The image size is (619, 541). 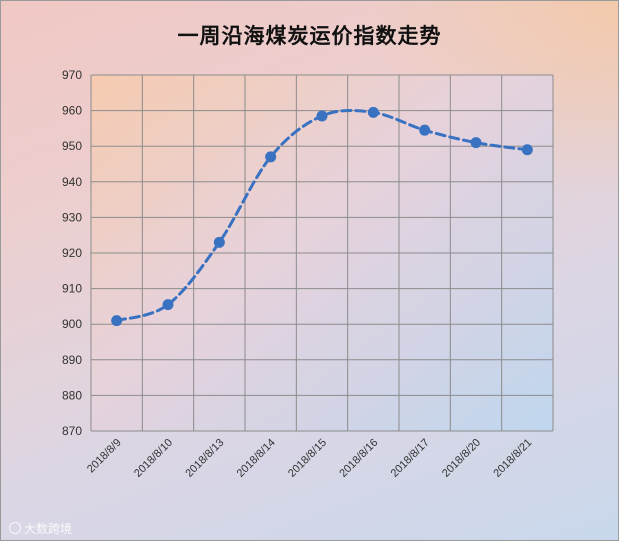 I want to click on y-tick-label: 940, so click(x=72, y=182).